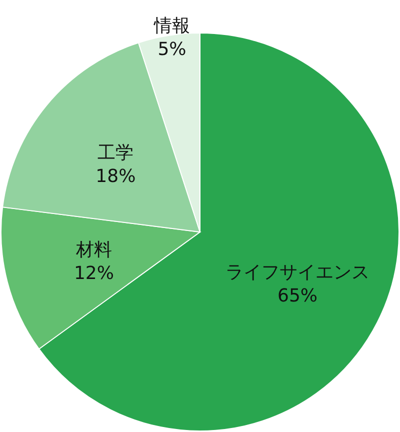 The image size is (400, 432). I want to click on data-label: 12%, so click(94, 273).